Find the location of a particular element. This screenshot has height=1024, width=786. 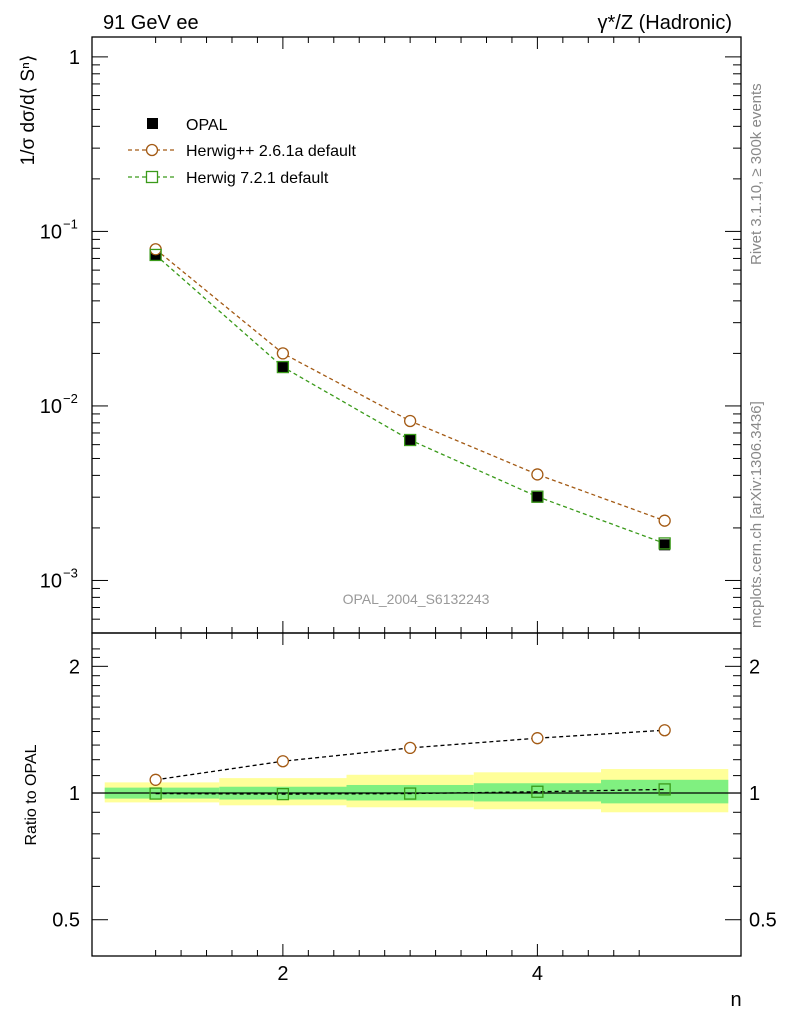

analysis-id-label: OPAL_2004_S6132243 is located at coordinates (416, 599).